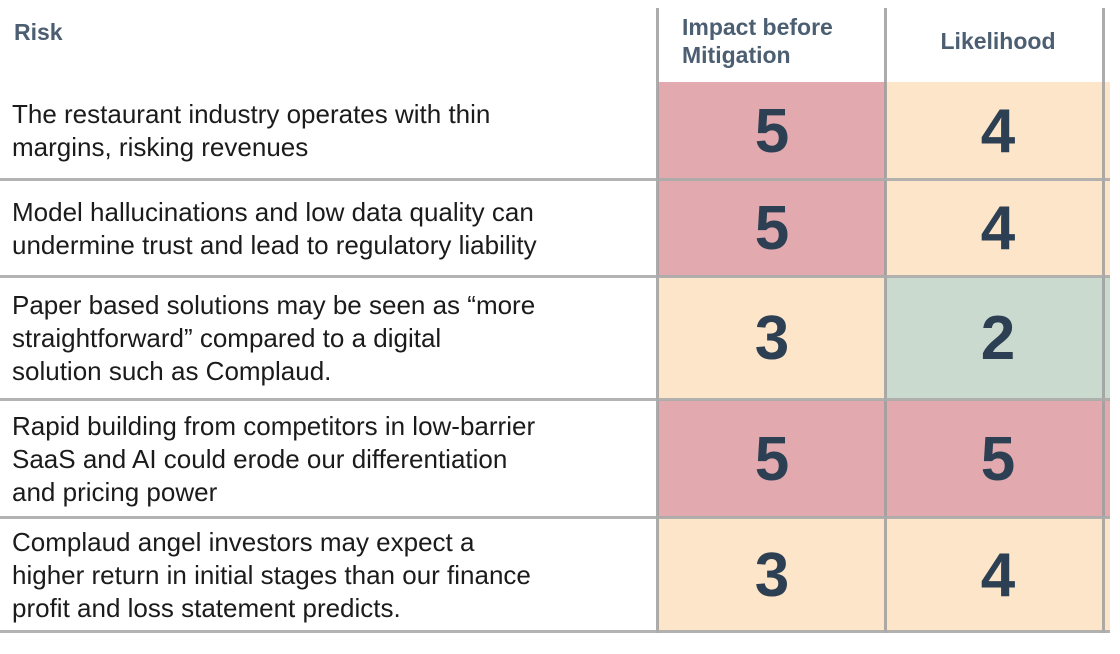  Describe the element at coordinates (998, 459) in the screenshot. I see `likelihood-score-cell: 5` at that location.